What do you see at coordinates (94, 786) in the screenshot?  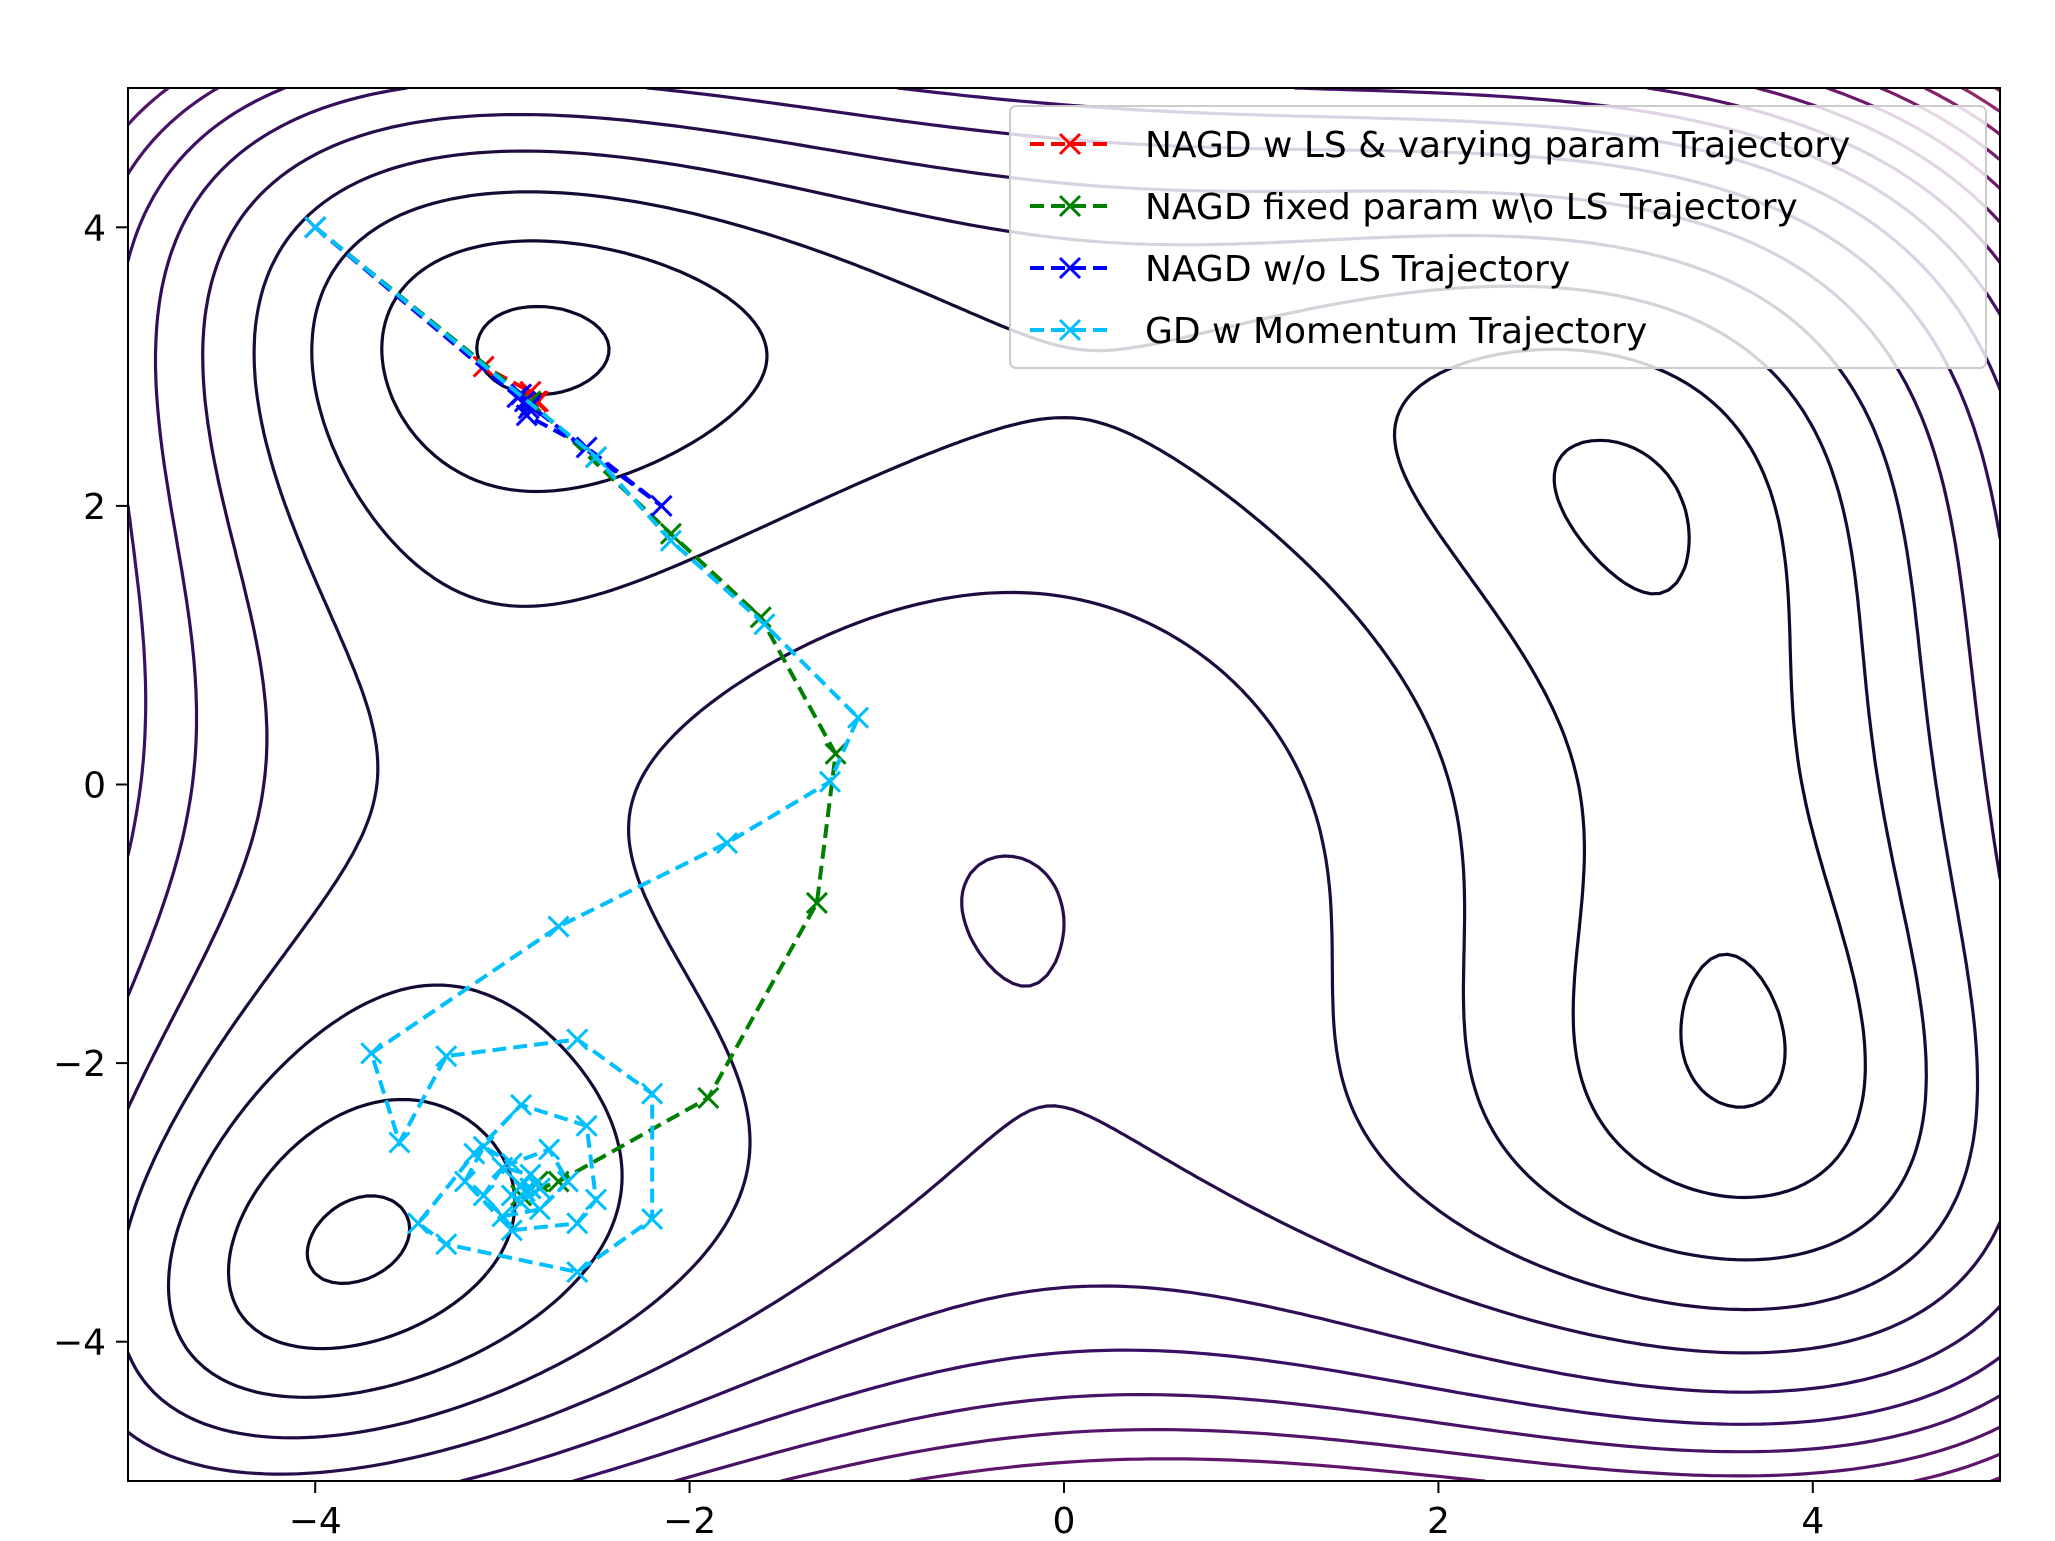 I see `y-tick-label-2: 0` at bounding box center [94, 786].